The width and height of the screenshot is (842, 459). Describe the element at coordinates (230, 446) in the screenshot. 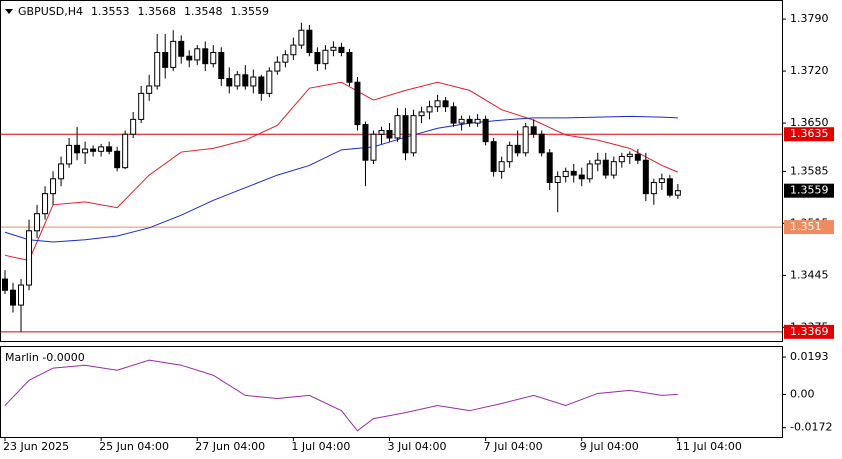

I see `x-tick-label: 27 Jun 04:00` at that location.